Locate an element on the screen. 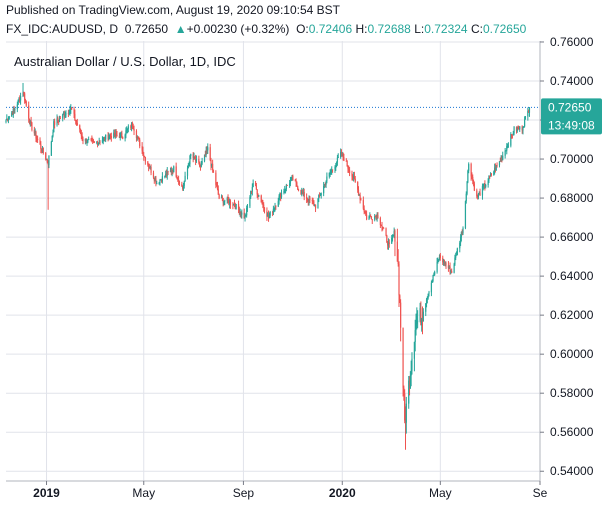 Image resolution: width=615 pixels, height=513 pixels. chart-title: Australian Dollar / U.S. Dollar, 1D, IDC is located at coordinates (125, 61).